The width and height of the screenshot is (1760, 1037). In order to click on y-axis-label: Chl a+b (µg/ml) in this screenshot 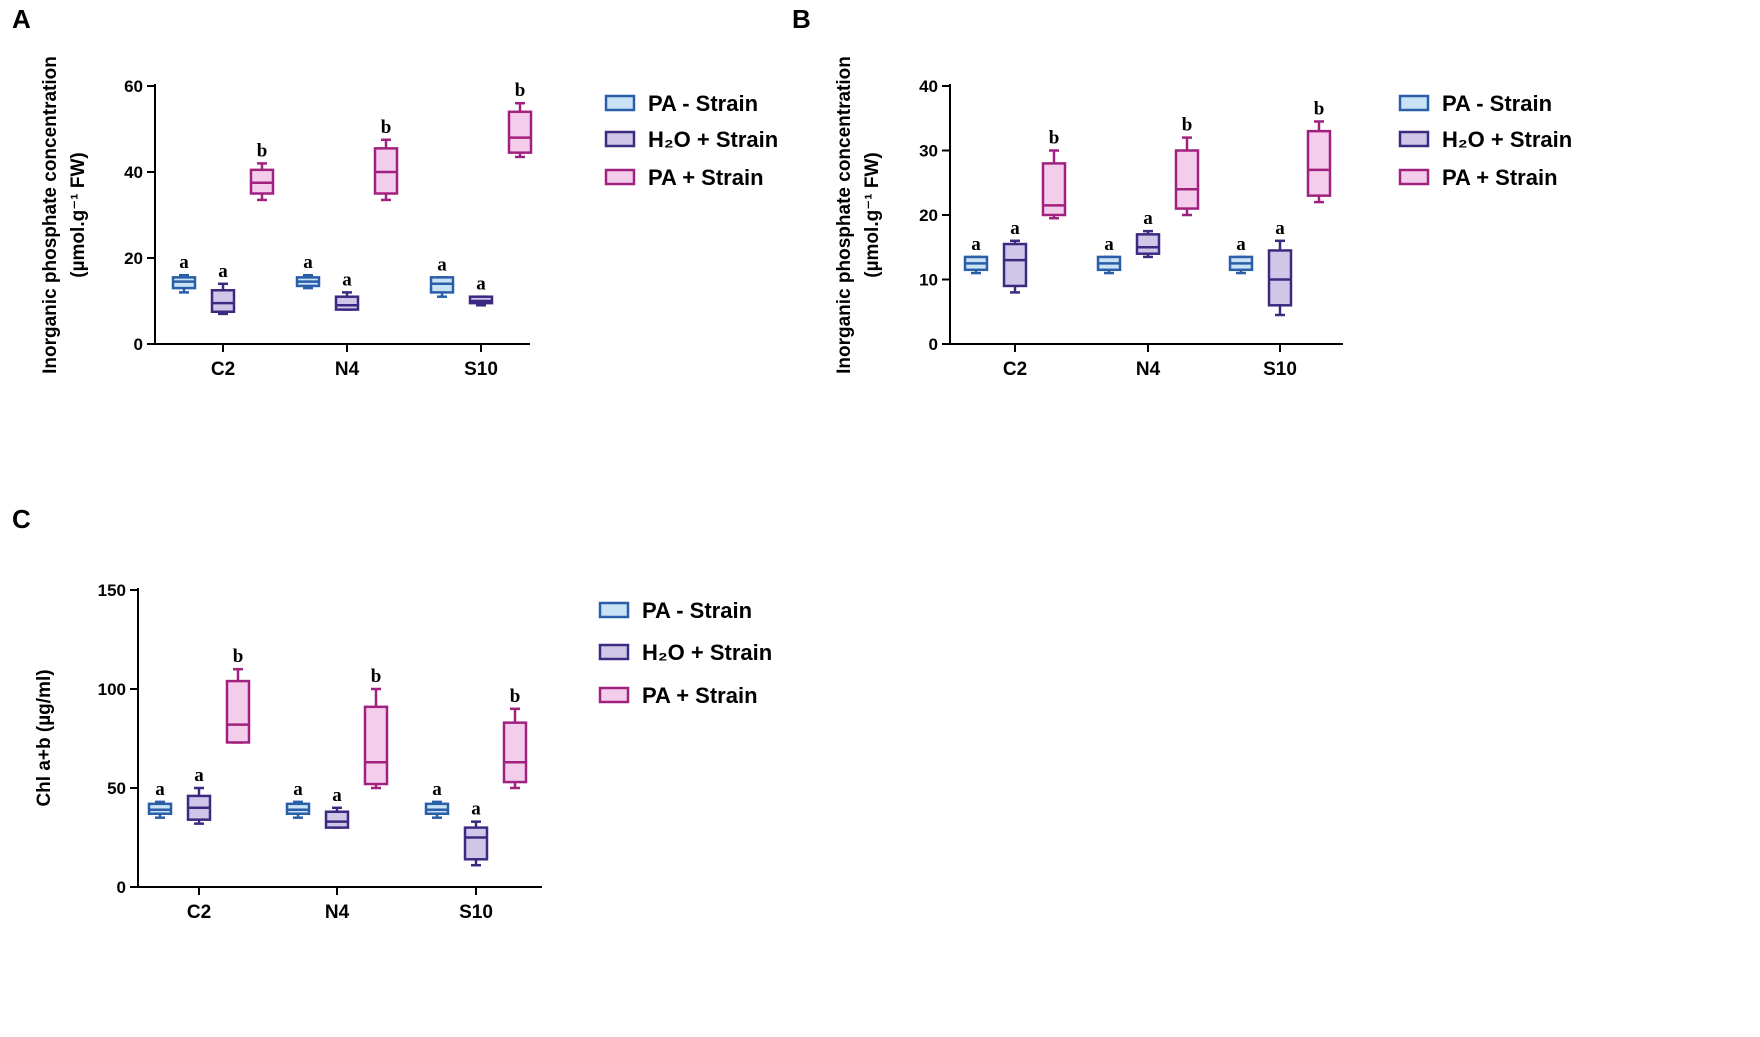, I will do `click(44, 737)`.